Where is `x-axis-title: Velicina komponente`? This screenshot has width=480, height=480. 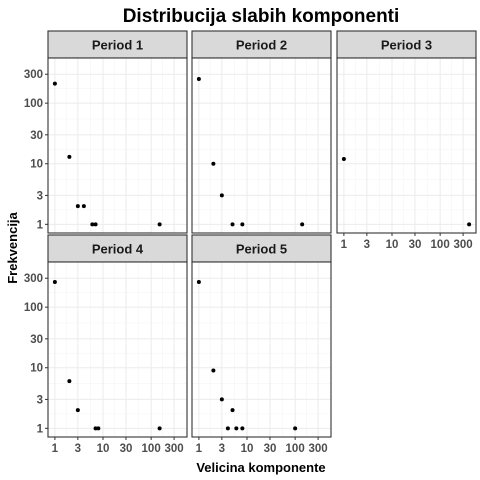 x-axis-title: Velicina komponente is located at coordinates (260, 467).